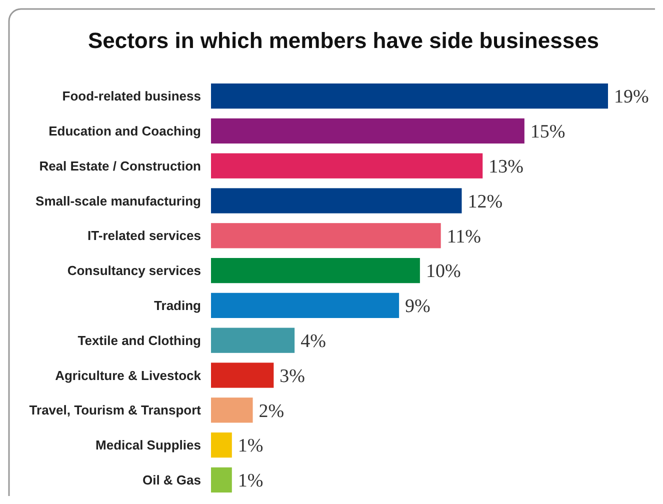  I want to click on data-label: 15%, so click(548, 132).